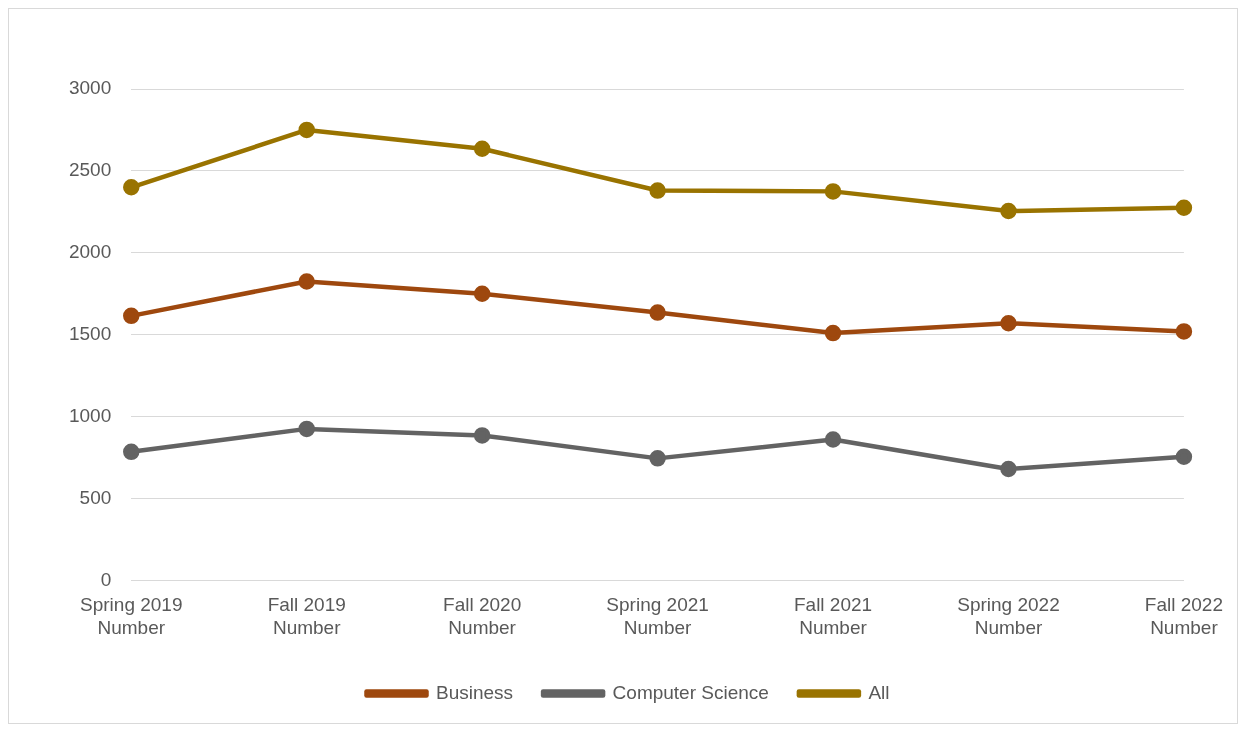 The image size is (1246, 732). I want to click on x-tick-label: Fall 2019 Number, so click(306, 616).